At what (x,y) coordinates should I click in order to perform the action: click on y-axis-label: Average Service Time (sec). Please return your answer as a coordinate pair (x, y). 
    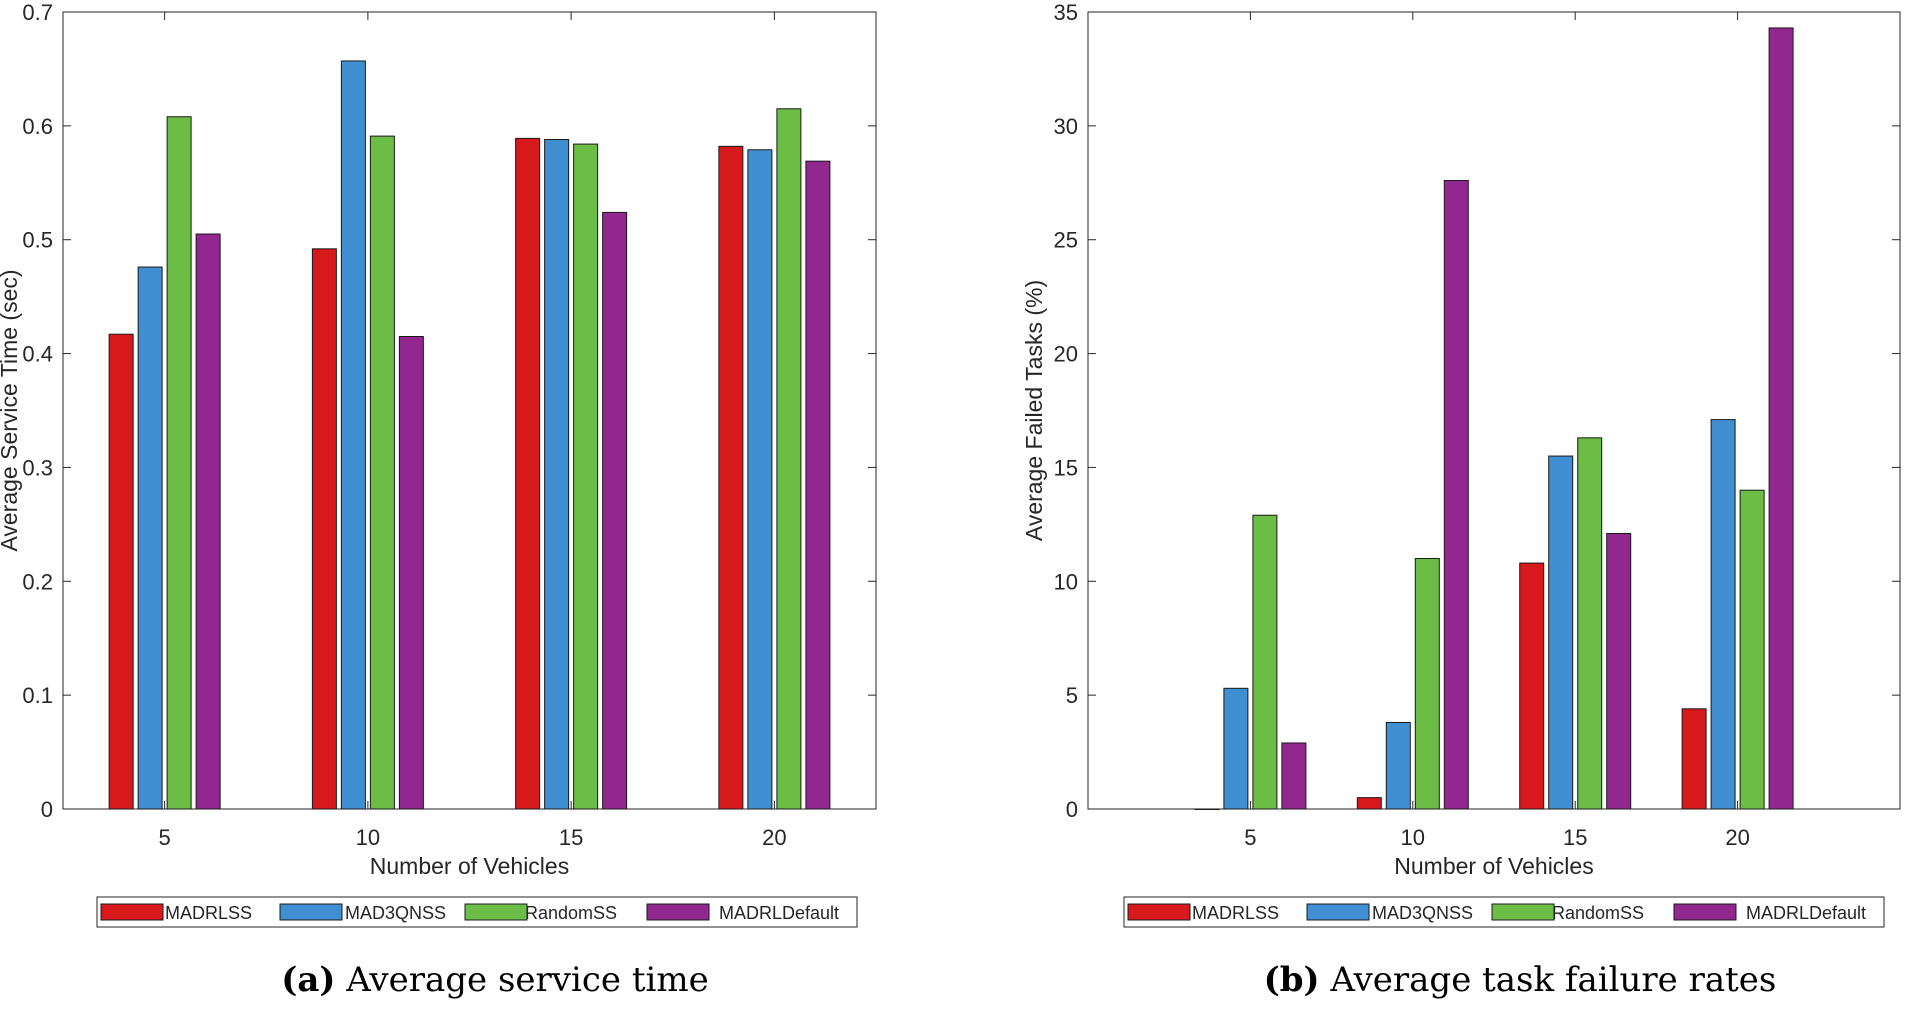
    Looking at the image, I should click on (11, 410).